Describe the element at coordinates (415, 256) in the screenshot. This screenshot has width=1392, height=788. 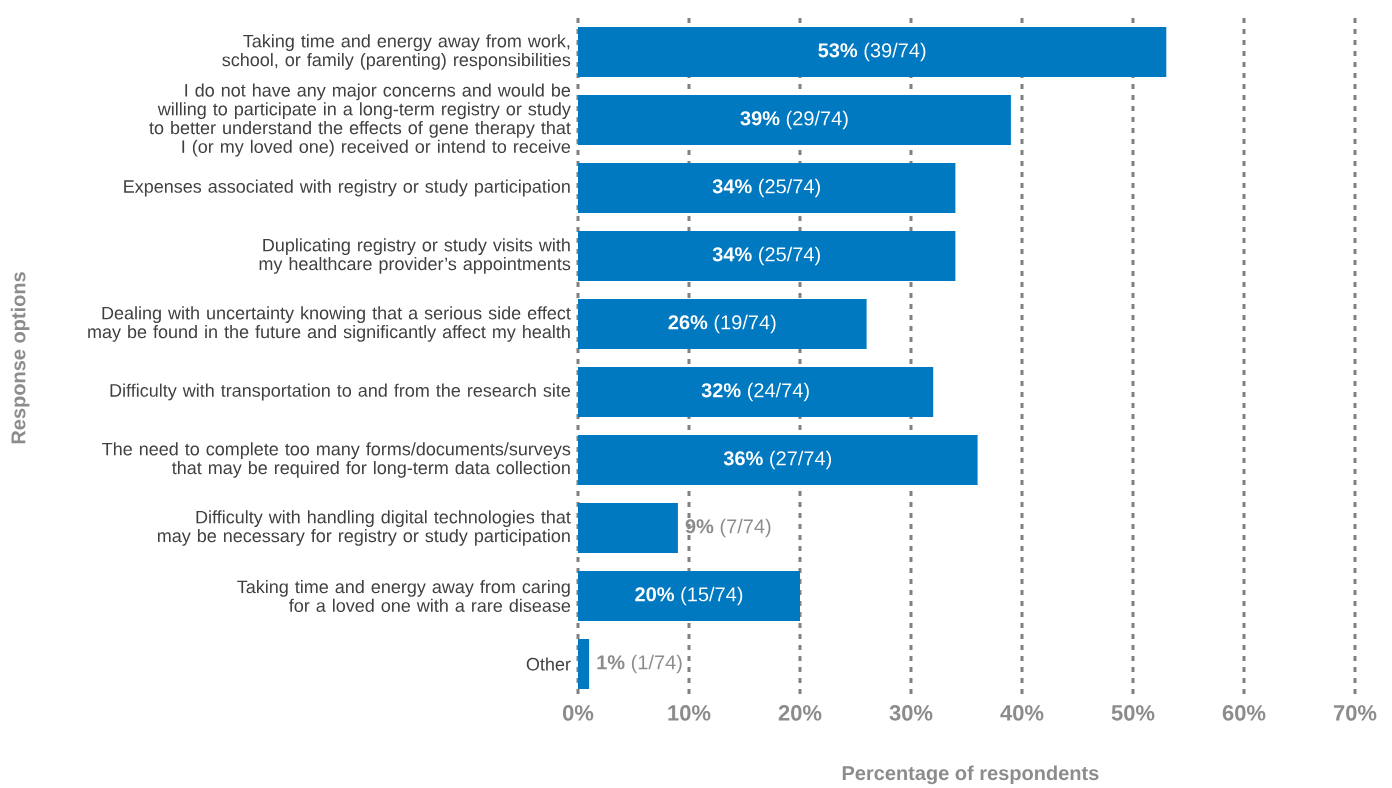
I see `y-tick-label: Duplicating registry or study visits with my healthcare provider’s appointments` at that location.